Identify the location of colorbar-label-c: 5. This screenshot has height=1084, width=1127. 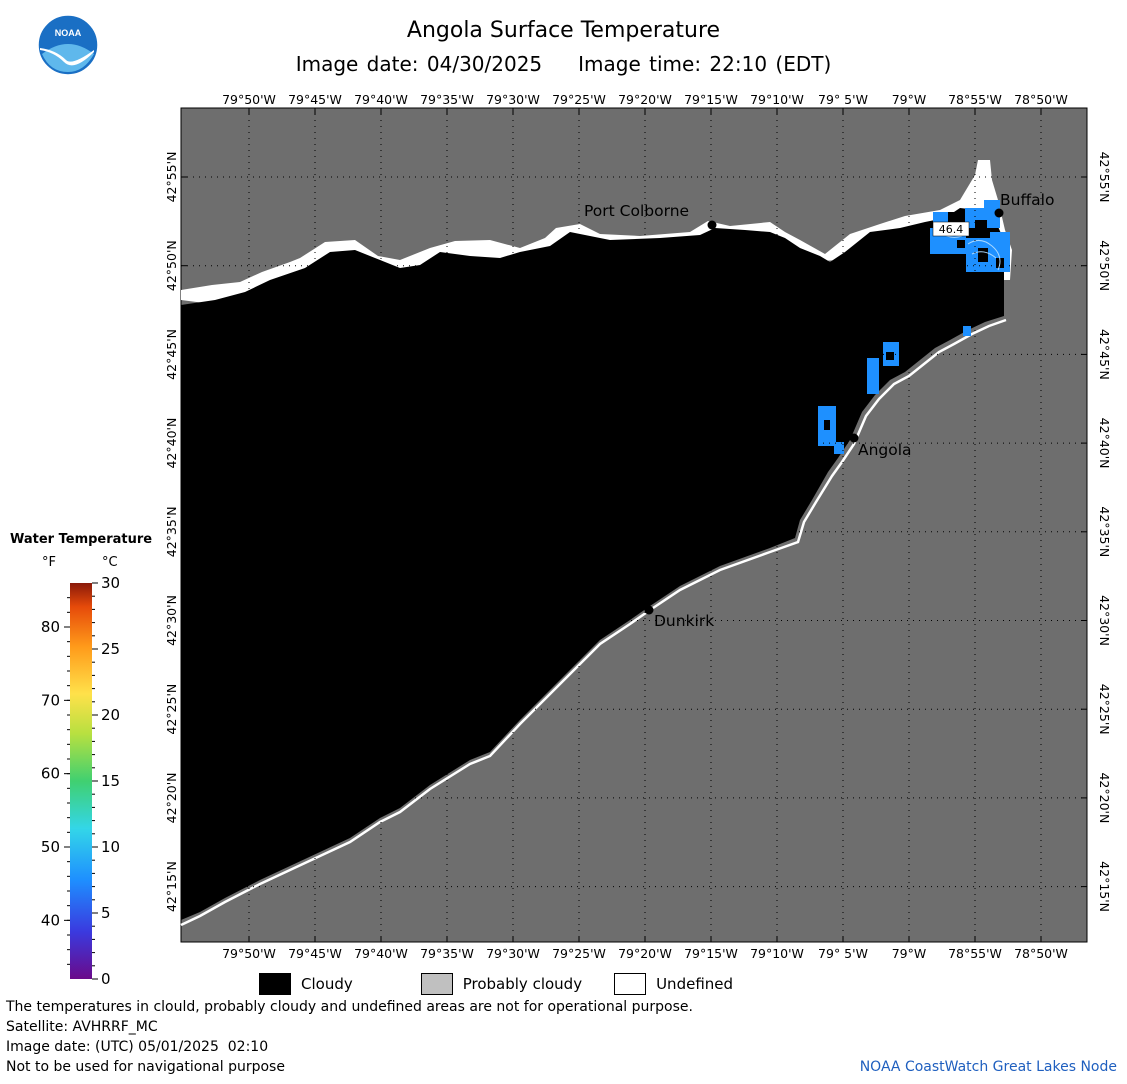
(106, 913).